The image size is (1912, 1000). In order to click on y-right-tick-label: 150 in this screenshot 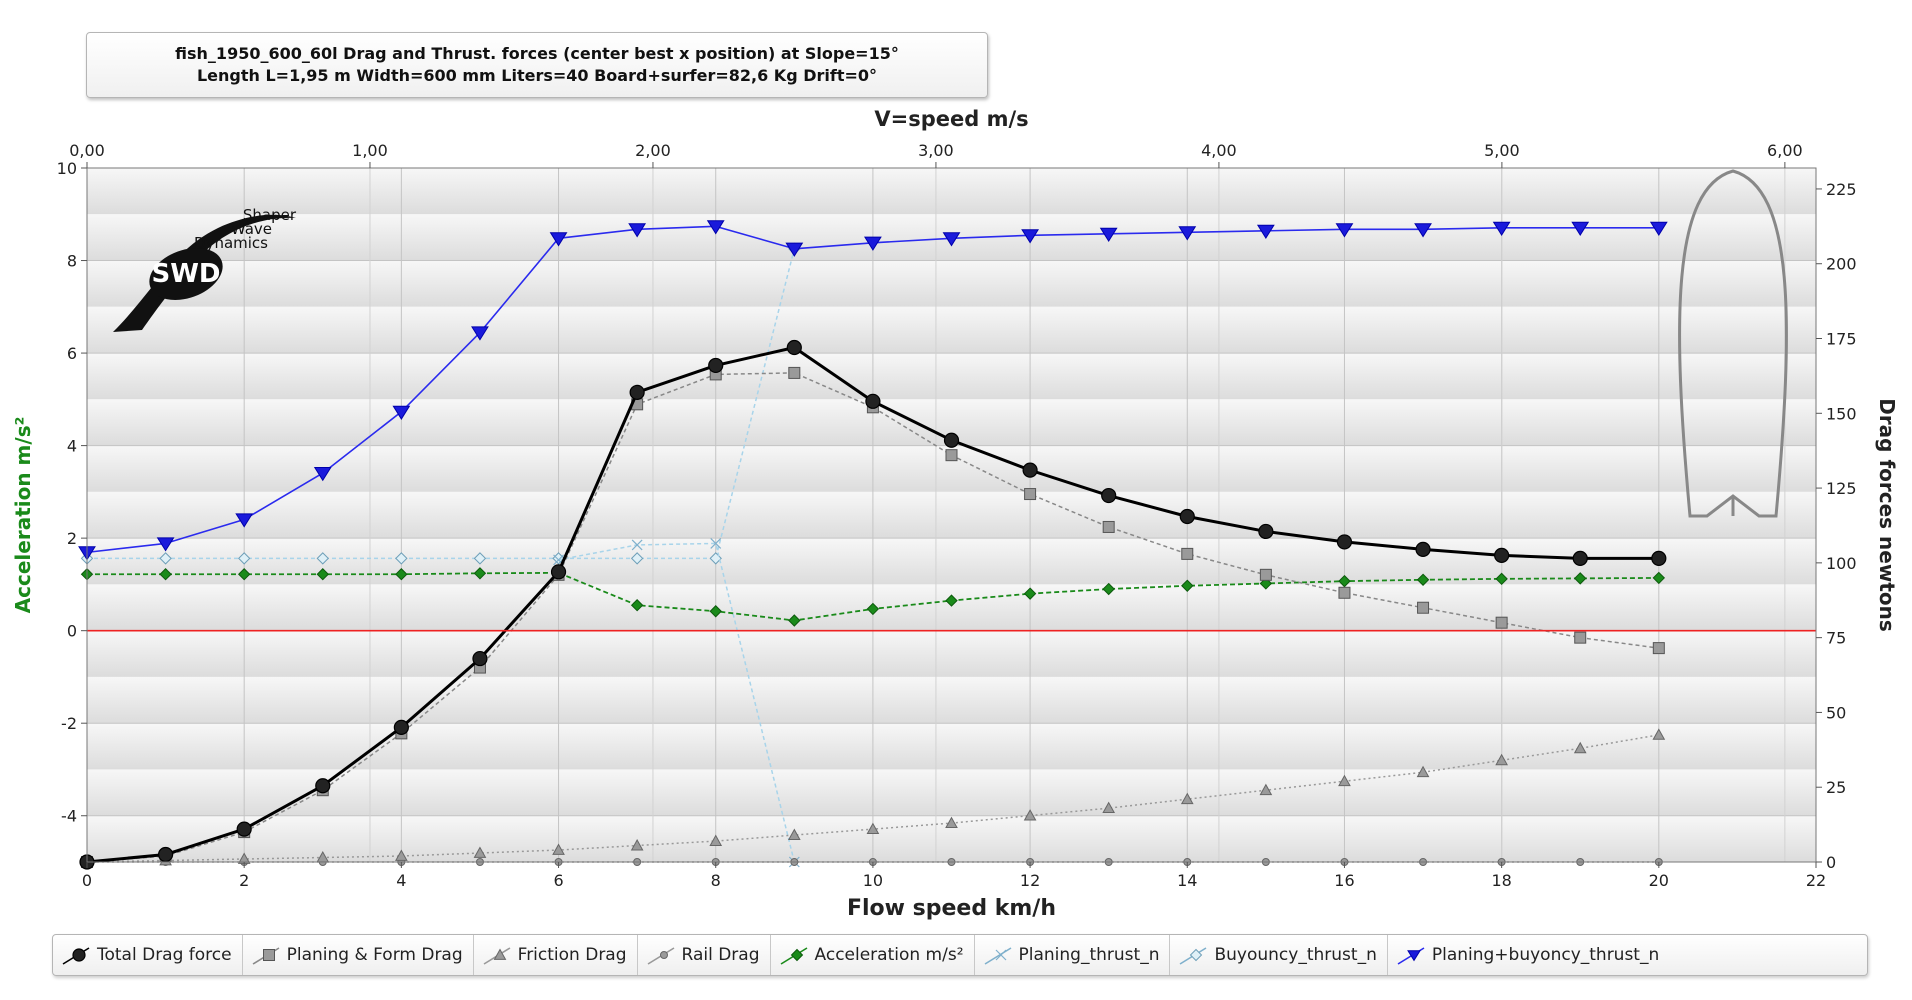, I will do `click(1841, 413)`.